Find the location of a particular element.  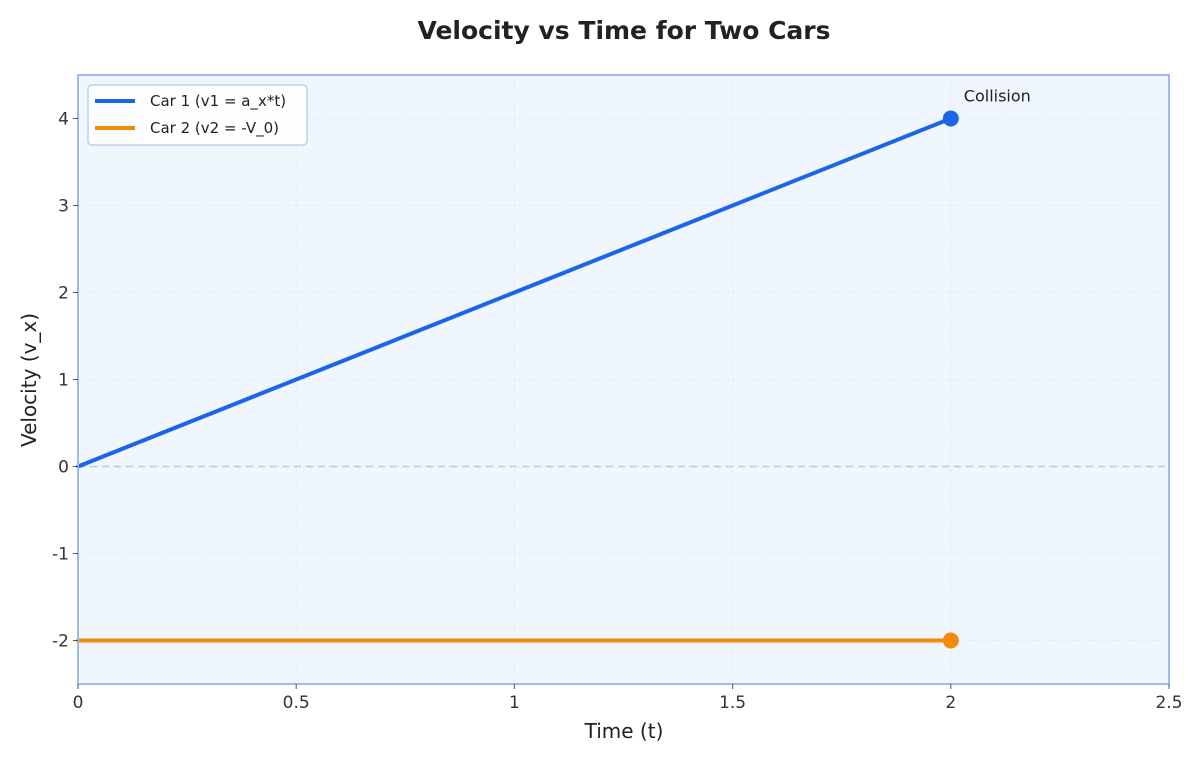

y-tick-label: 1 is located at coordinates (63, 381).